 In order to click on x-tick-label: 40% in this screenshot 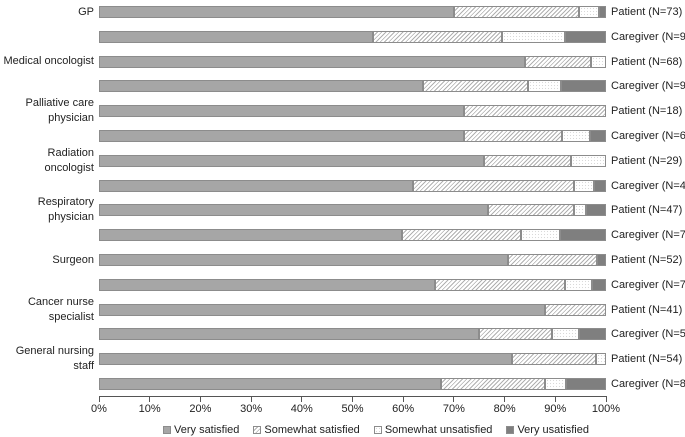, I will do `click(301, 409)`.